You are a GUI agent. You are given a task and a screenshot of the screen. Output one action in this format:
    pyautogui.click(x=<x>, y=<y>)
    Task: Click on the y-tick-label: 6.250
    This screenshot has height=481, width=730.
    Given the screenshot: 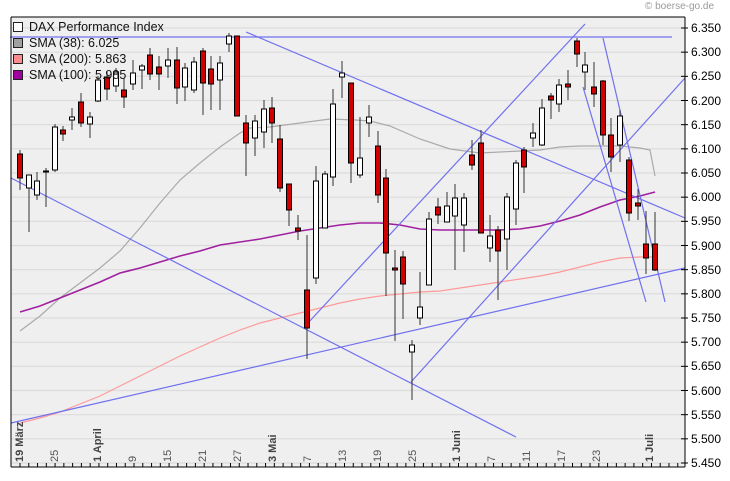 What is the action you would take?
    pyautogui.click(x=706, y=76)
    